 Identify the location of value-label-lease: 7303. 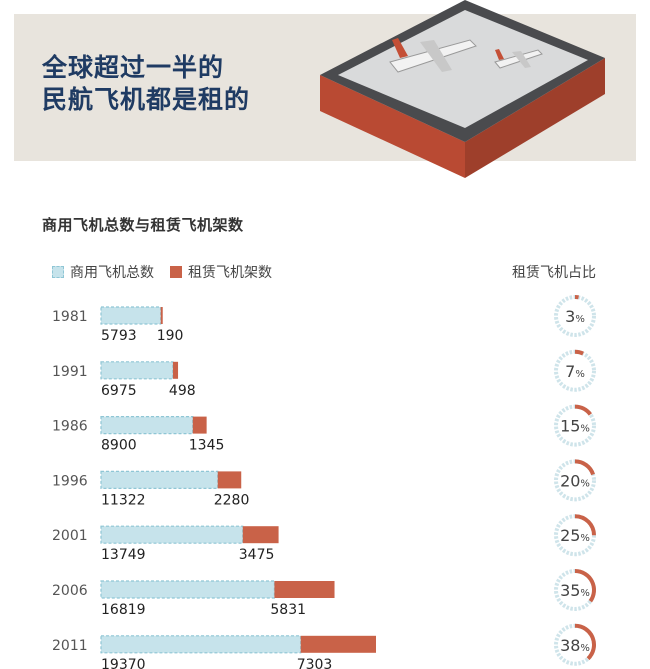
(315, 663).